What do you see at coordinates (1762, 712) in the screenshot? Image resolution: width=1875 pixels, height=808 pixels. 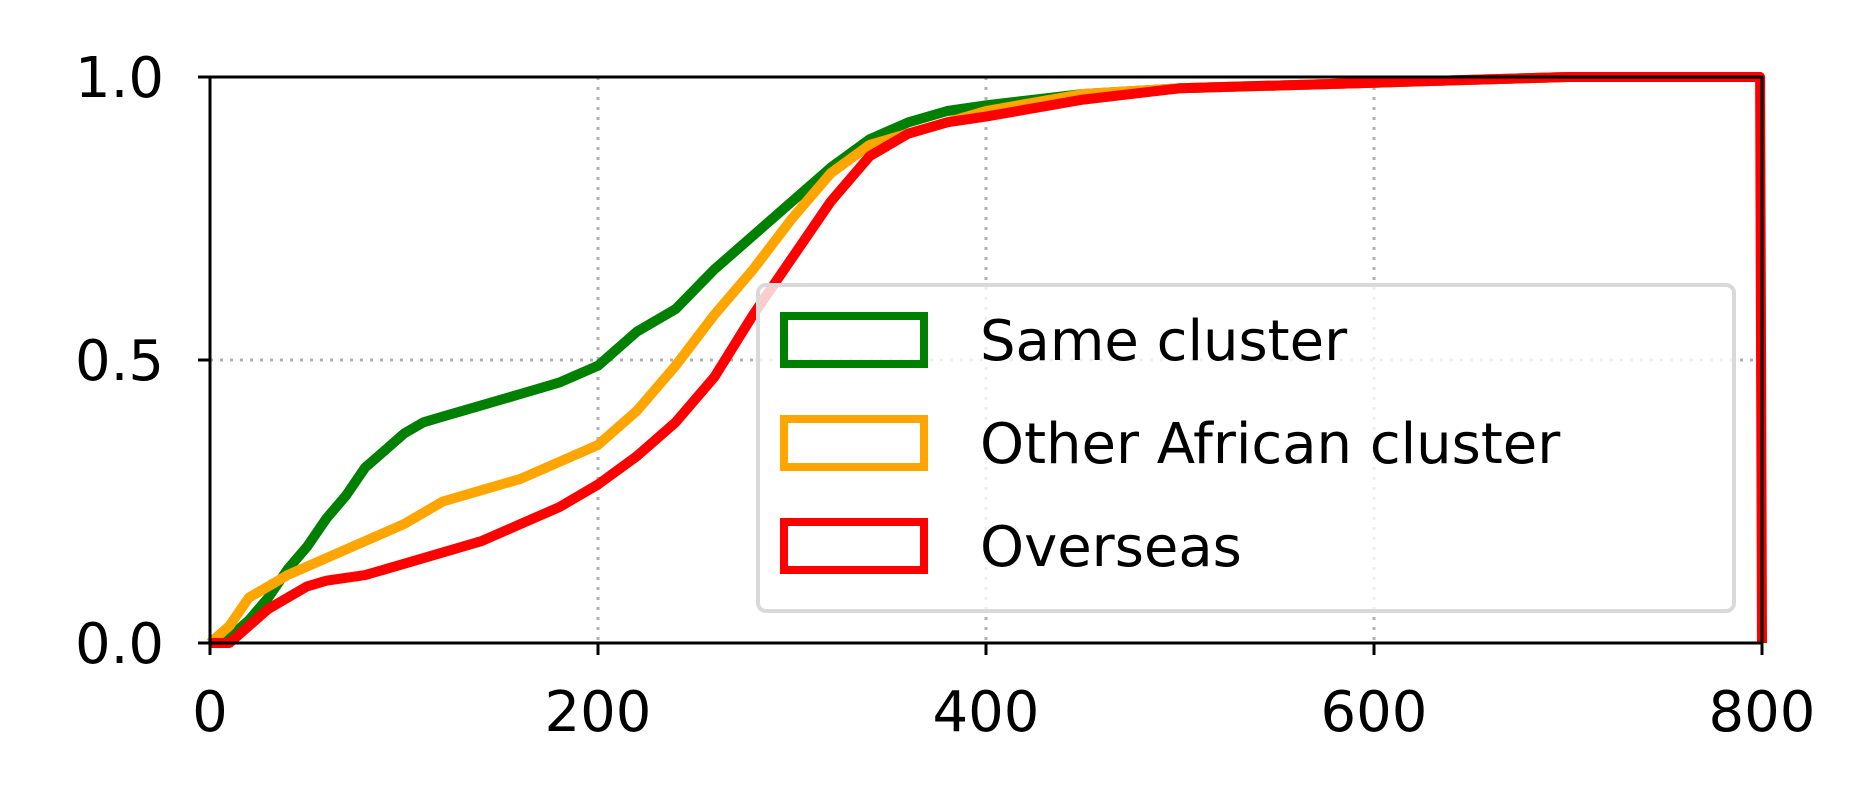 I see `x-tick-label: 800` at bounding box center [1762, 712].